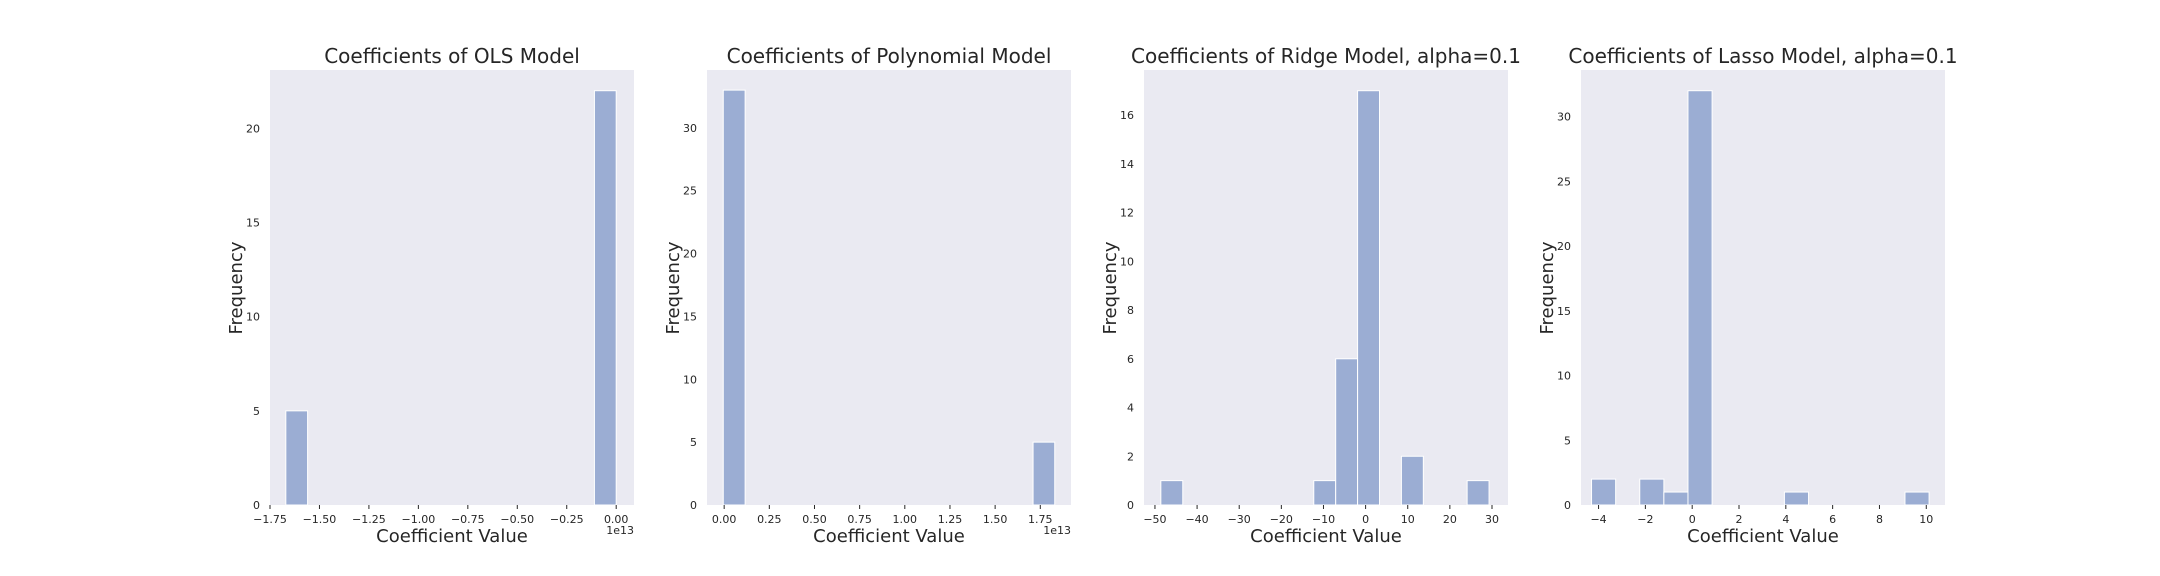 The height and width of the screenshot is (576, 2160). What do you see at coordinates (419, 519) in the screenshot?
I see `x-tick-label: −1.00` at bounding box center [419, 519].